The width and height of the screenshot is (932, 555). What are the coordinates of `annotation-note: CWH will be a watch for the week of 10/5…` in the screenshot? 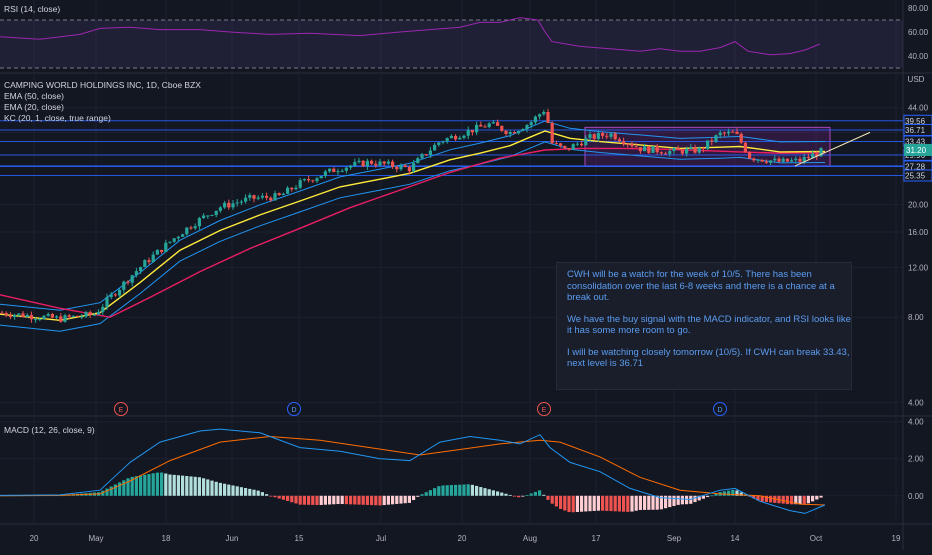 It's located at (704, 326).